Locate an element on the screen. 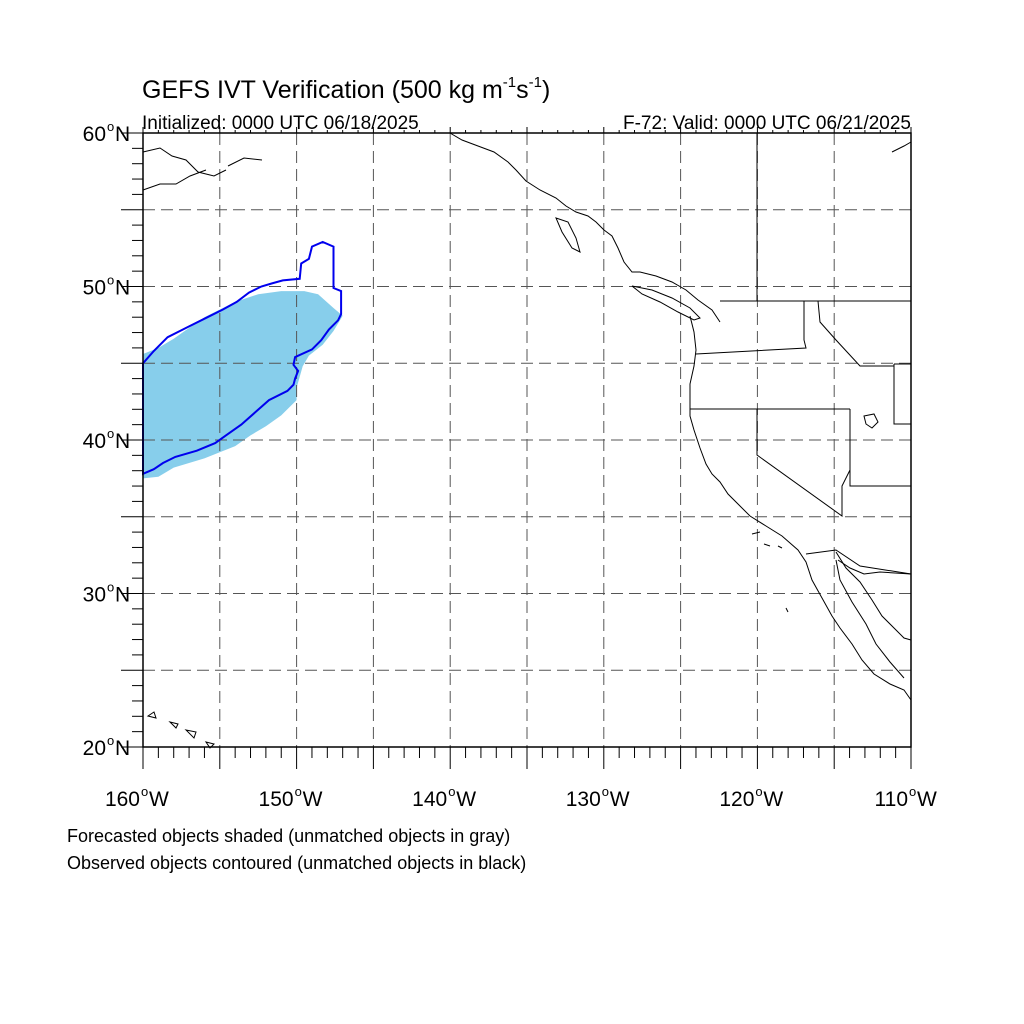 Image resolution: width=1024 pixels, height=1024 pixels. mexico-border is located at coordinates (858, 562).